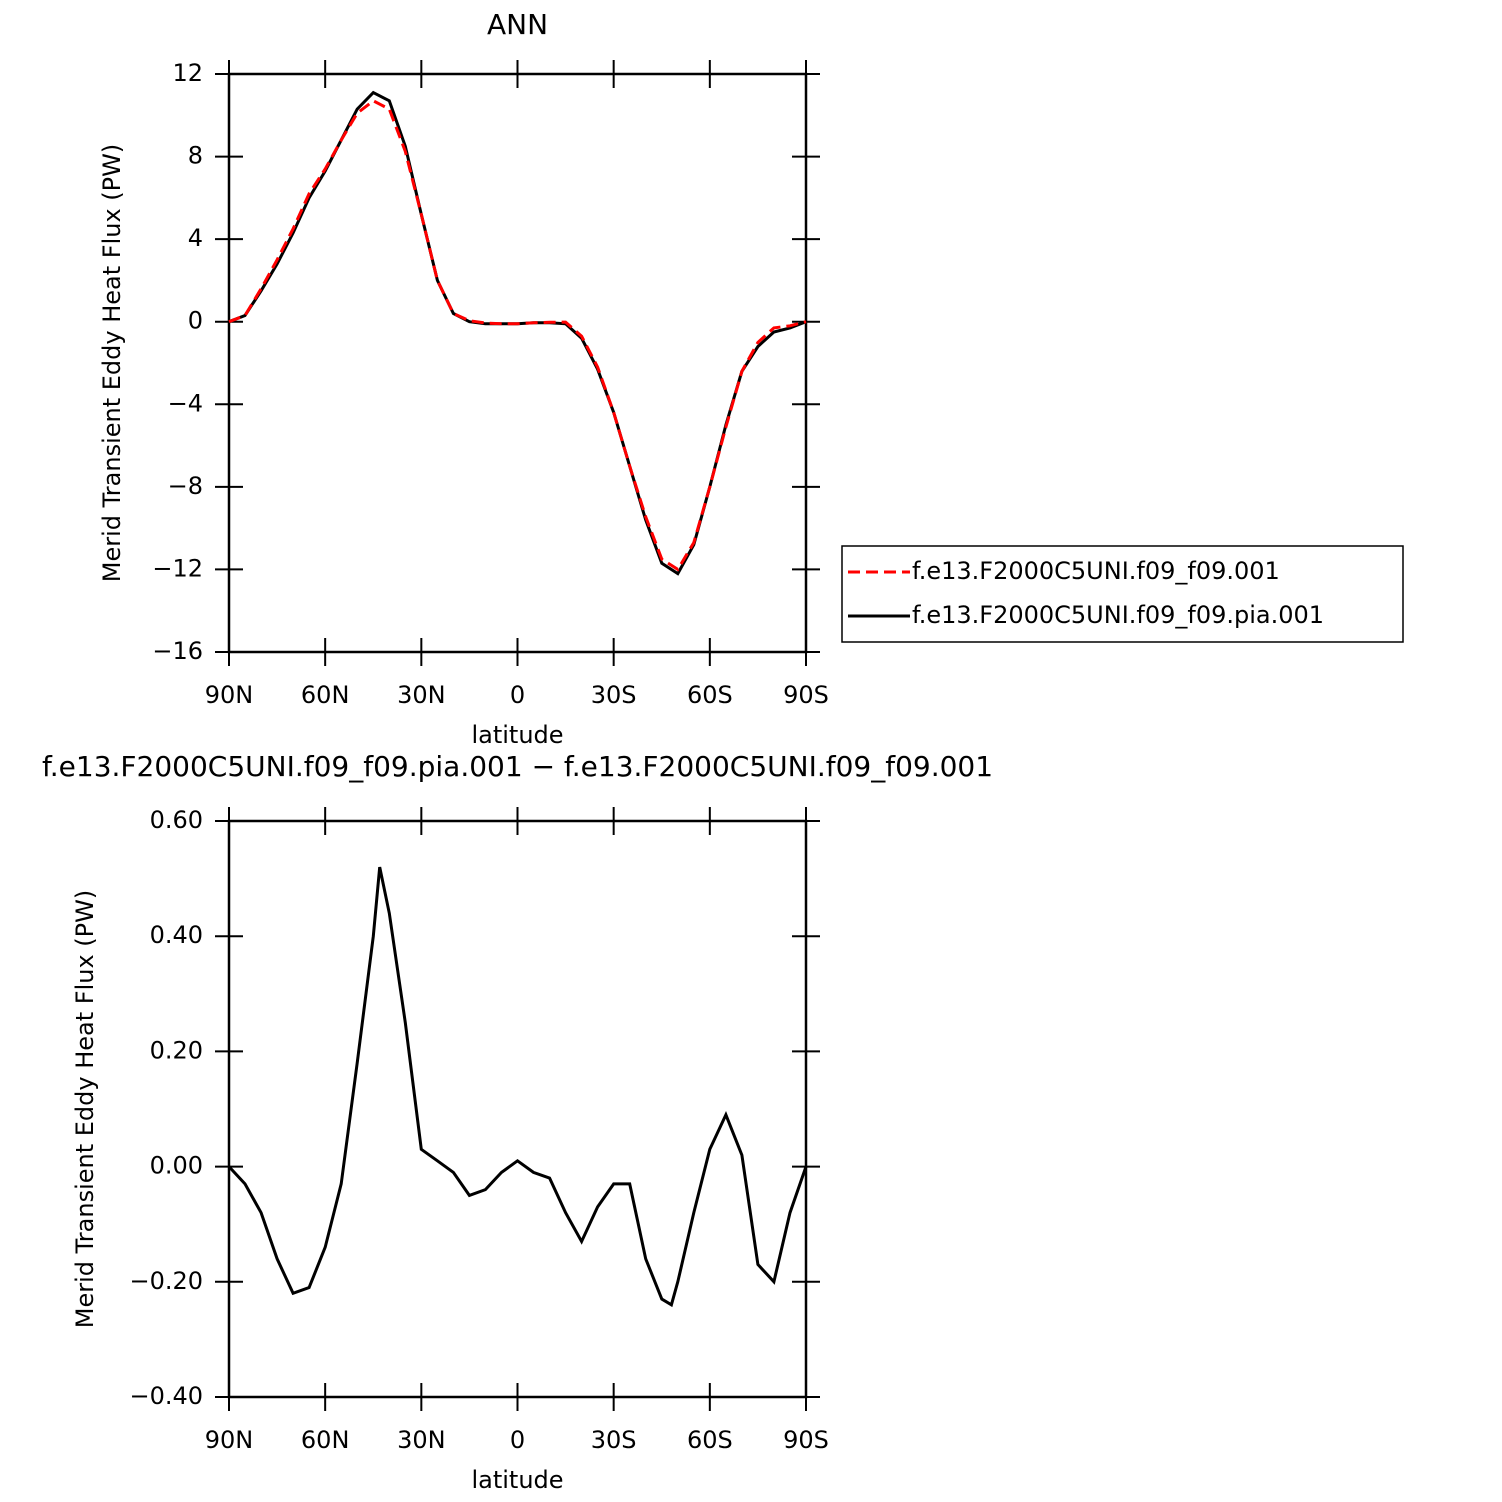 This screenshot has height=1502, width=1502. What do you see at coordinates (185, 403) in the screenshot?
I see `y-tick-label: −4` at bounding box center [185, 403].